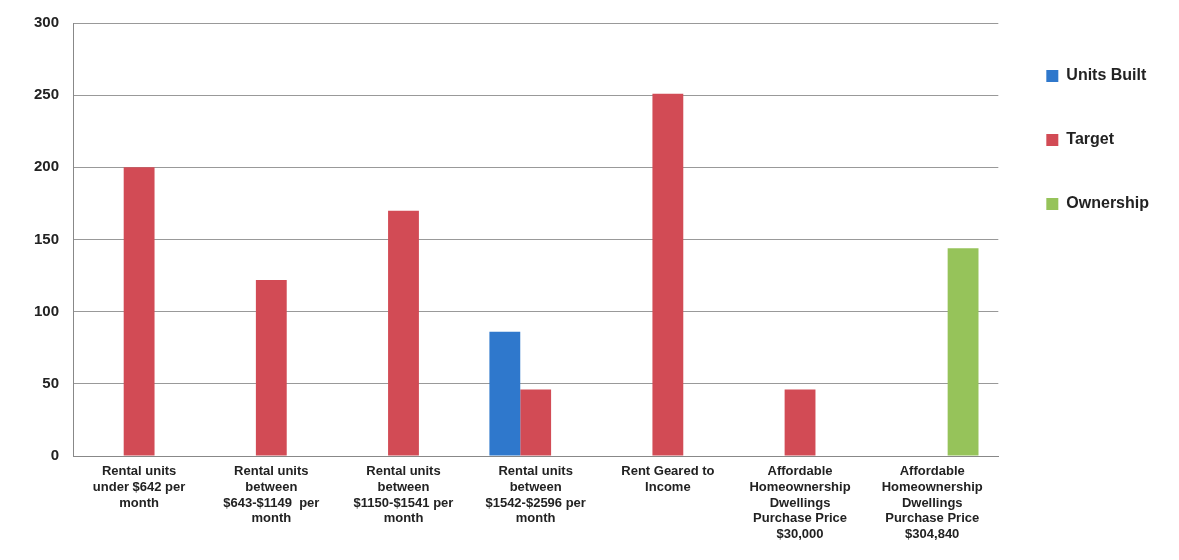 The image size is (1179, 560). What do you see at coordinates (1090, 139) in the screenshot?
I see `legend-label: Target` at bounding box center [1090, 139].